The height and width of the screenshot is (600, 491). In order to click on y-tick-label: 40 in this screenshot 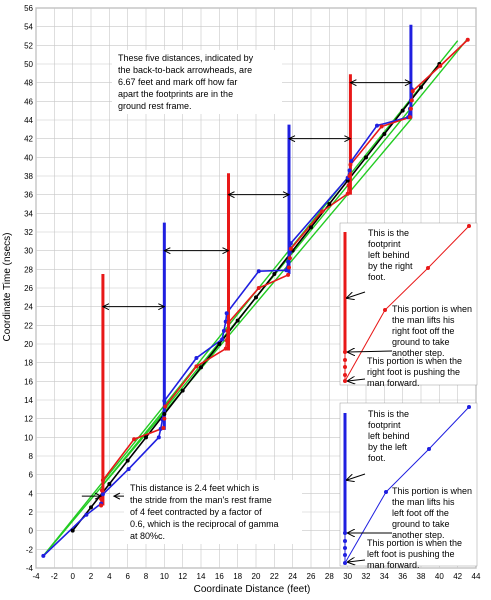, I will do `click(28, 157)`.